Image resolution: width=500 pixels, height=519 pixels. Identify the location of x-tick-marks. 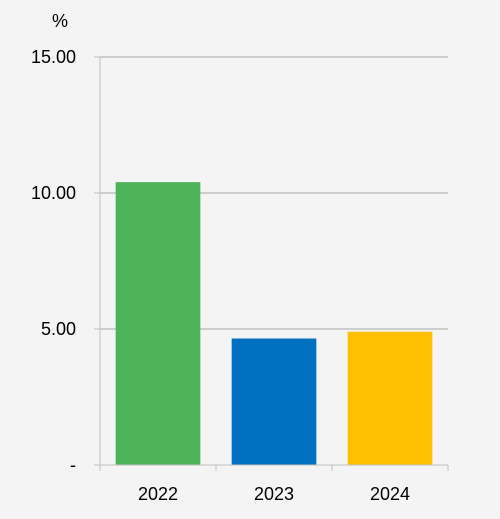
(274, 468).